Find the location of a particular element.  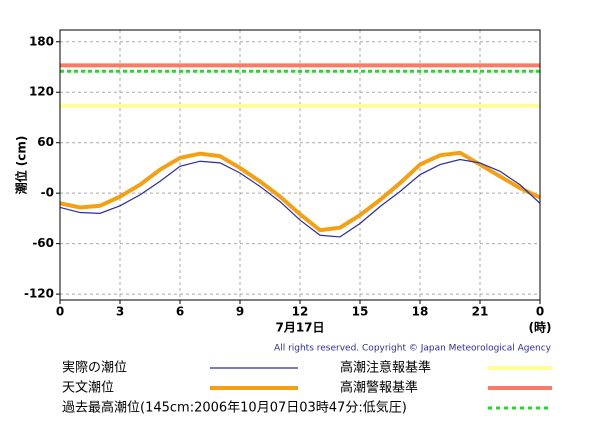

x-unit: (時) is located at coordinates (540, 327).